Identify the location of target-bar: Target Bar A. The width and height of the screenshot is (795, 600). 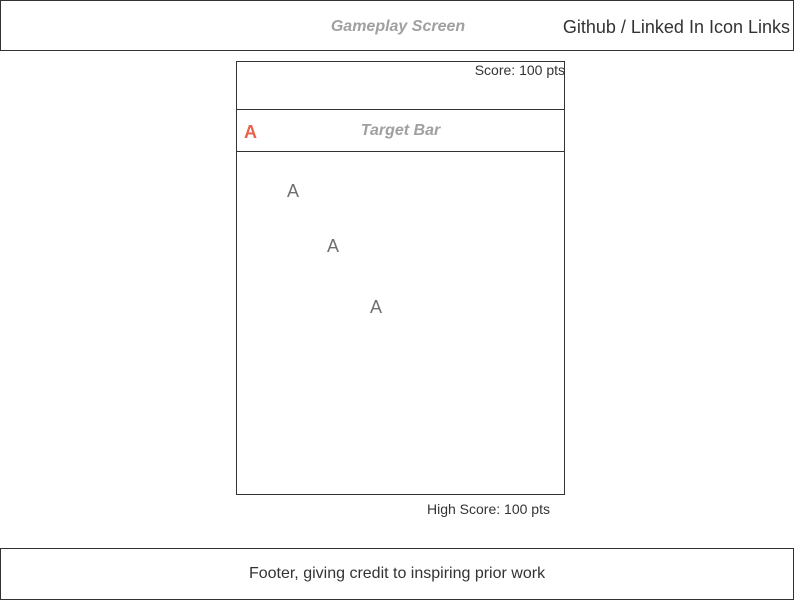
(400, 130).